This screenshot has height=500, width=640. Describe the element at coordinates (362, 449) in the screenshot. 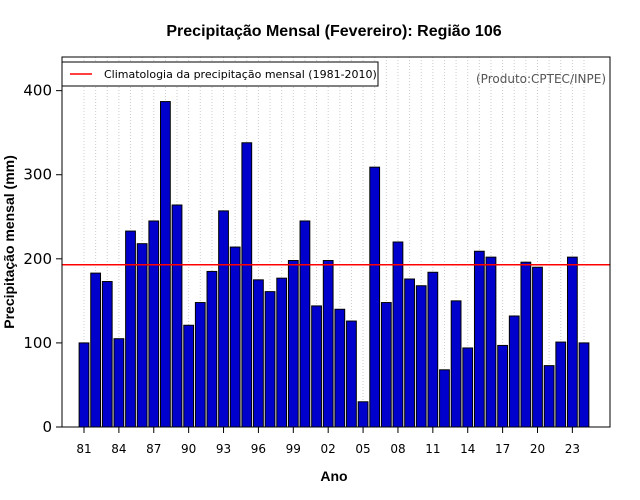

I see `x-tick-label: 05` at that location.